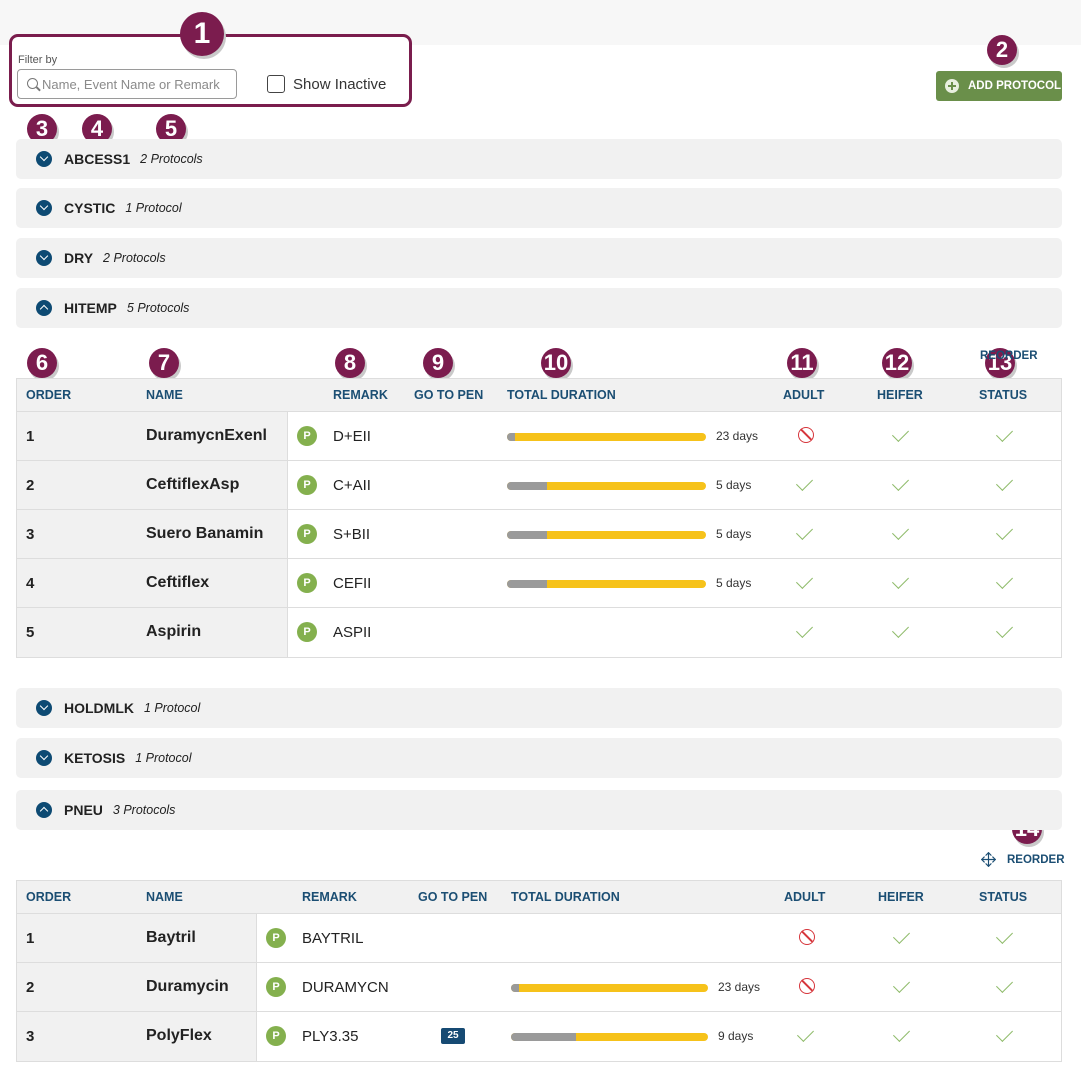 Image resolution: width=1081 pixels, height=1068 pixels. What do you see at coordinates (1022, 859) in the screenshot?
I see `reorder-button-pneu: REORDER` at bounding box center [1022, 859].